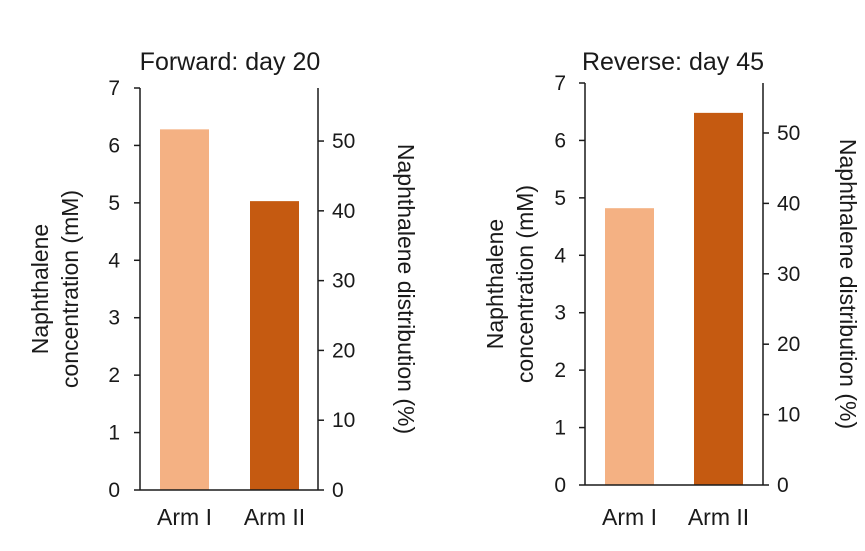  What do you see at coordinates (788, 274) in the screenshot?
I see `chart-2-right-tick-label: 30` at bounding box center [788, 274].